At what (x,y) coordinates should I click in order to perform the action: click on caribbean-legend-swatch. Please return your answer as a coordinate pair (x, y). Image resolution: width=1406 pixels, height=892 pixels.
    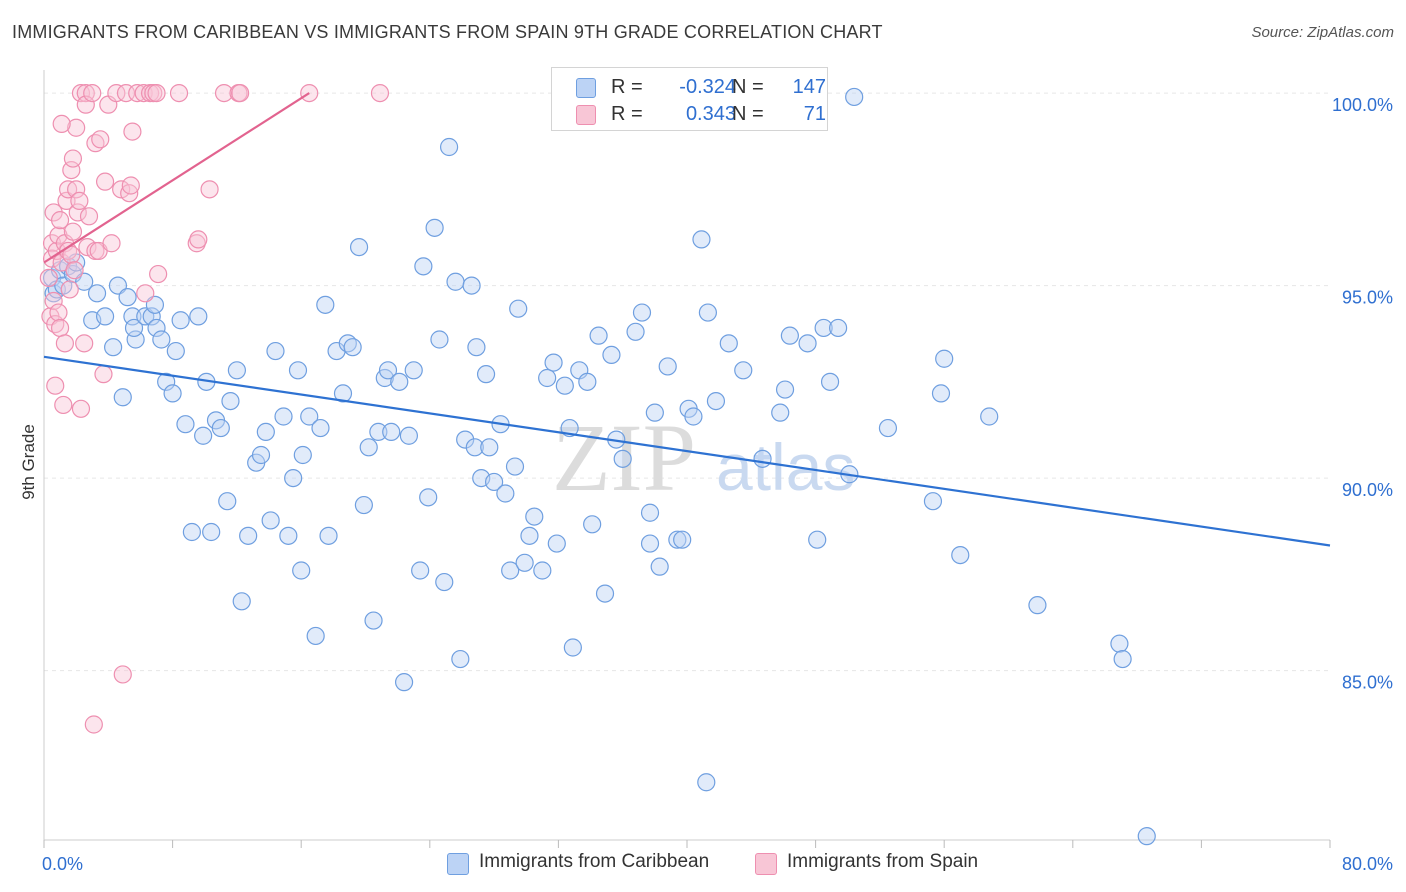
    Looking at the image, I should click on (458, 864).